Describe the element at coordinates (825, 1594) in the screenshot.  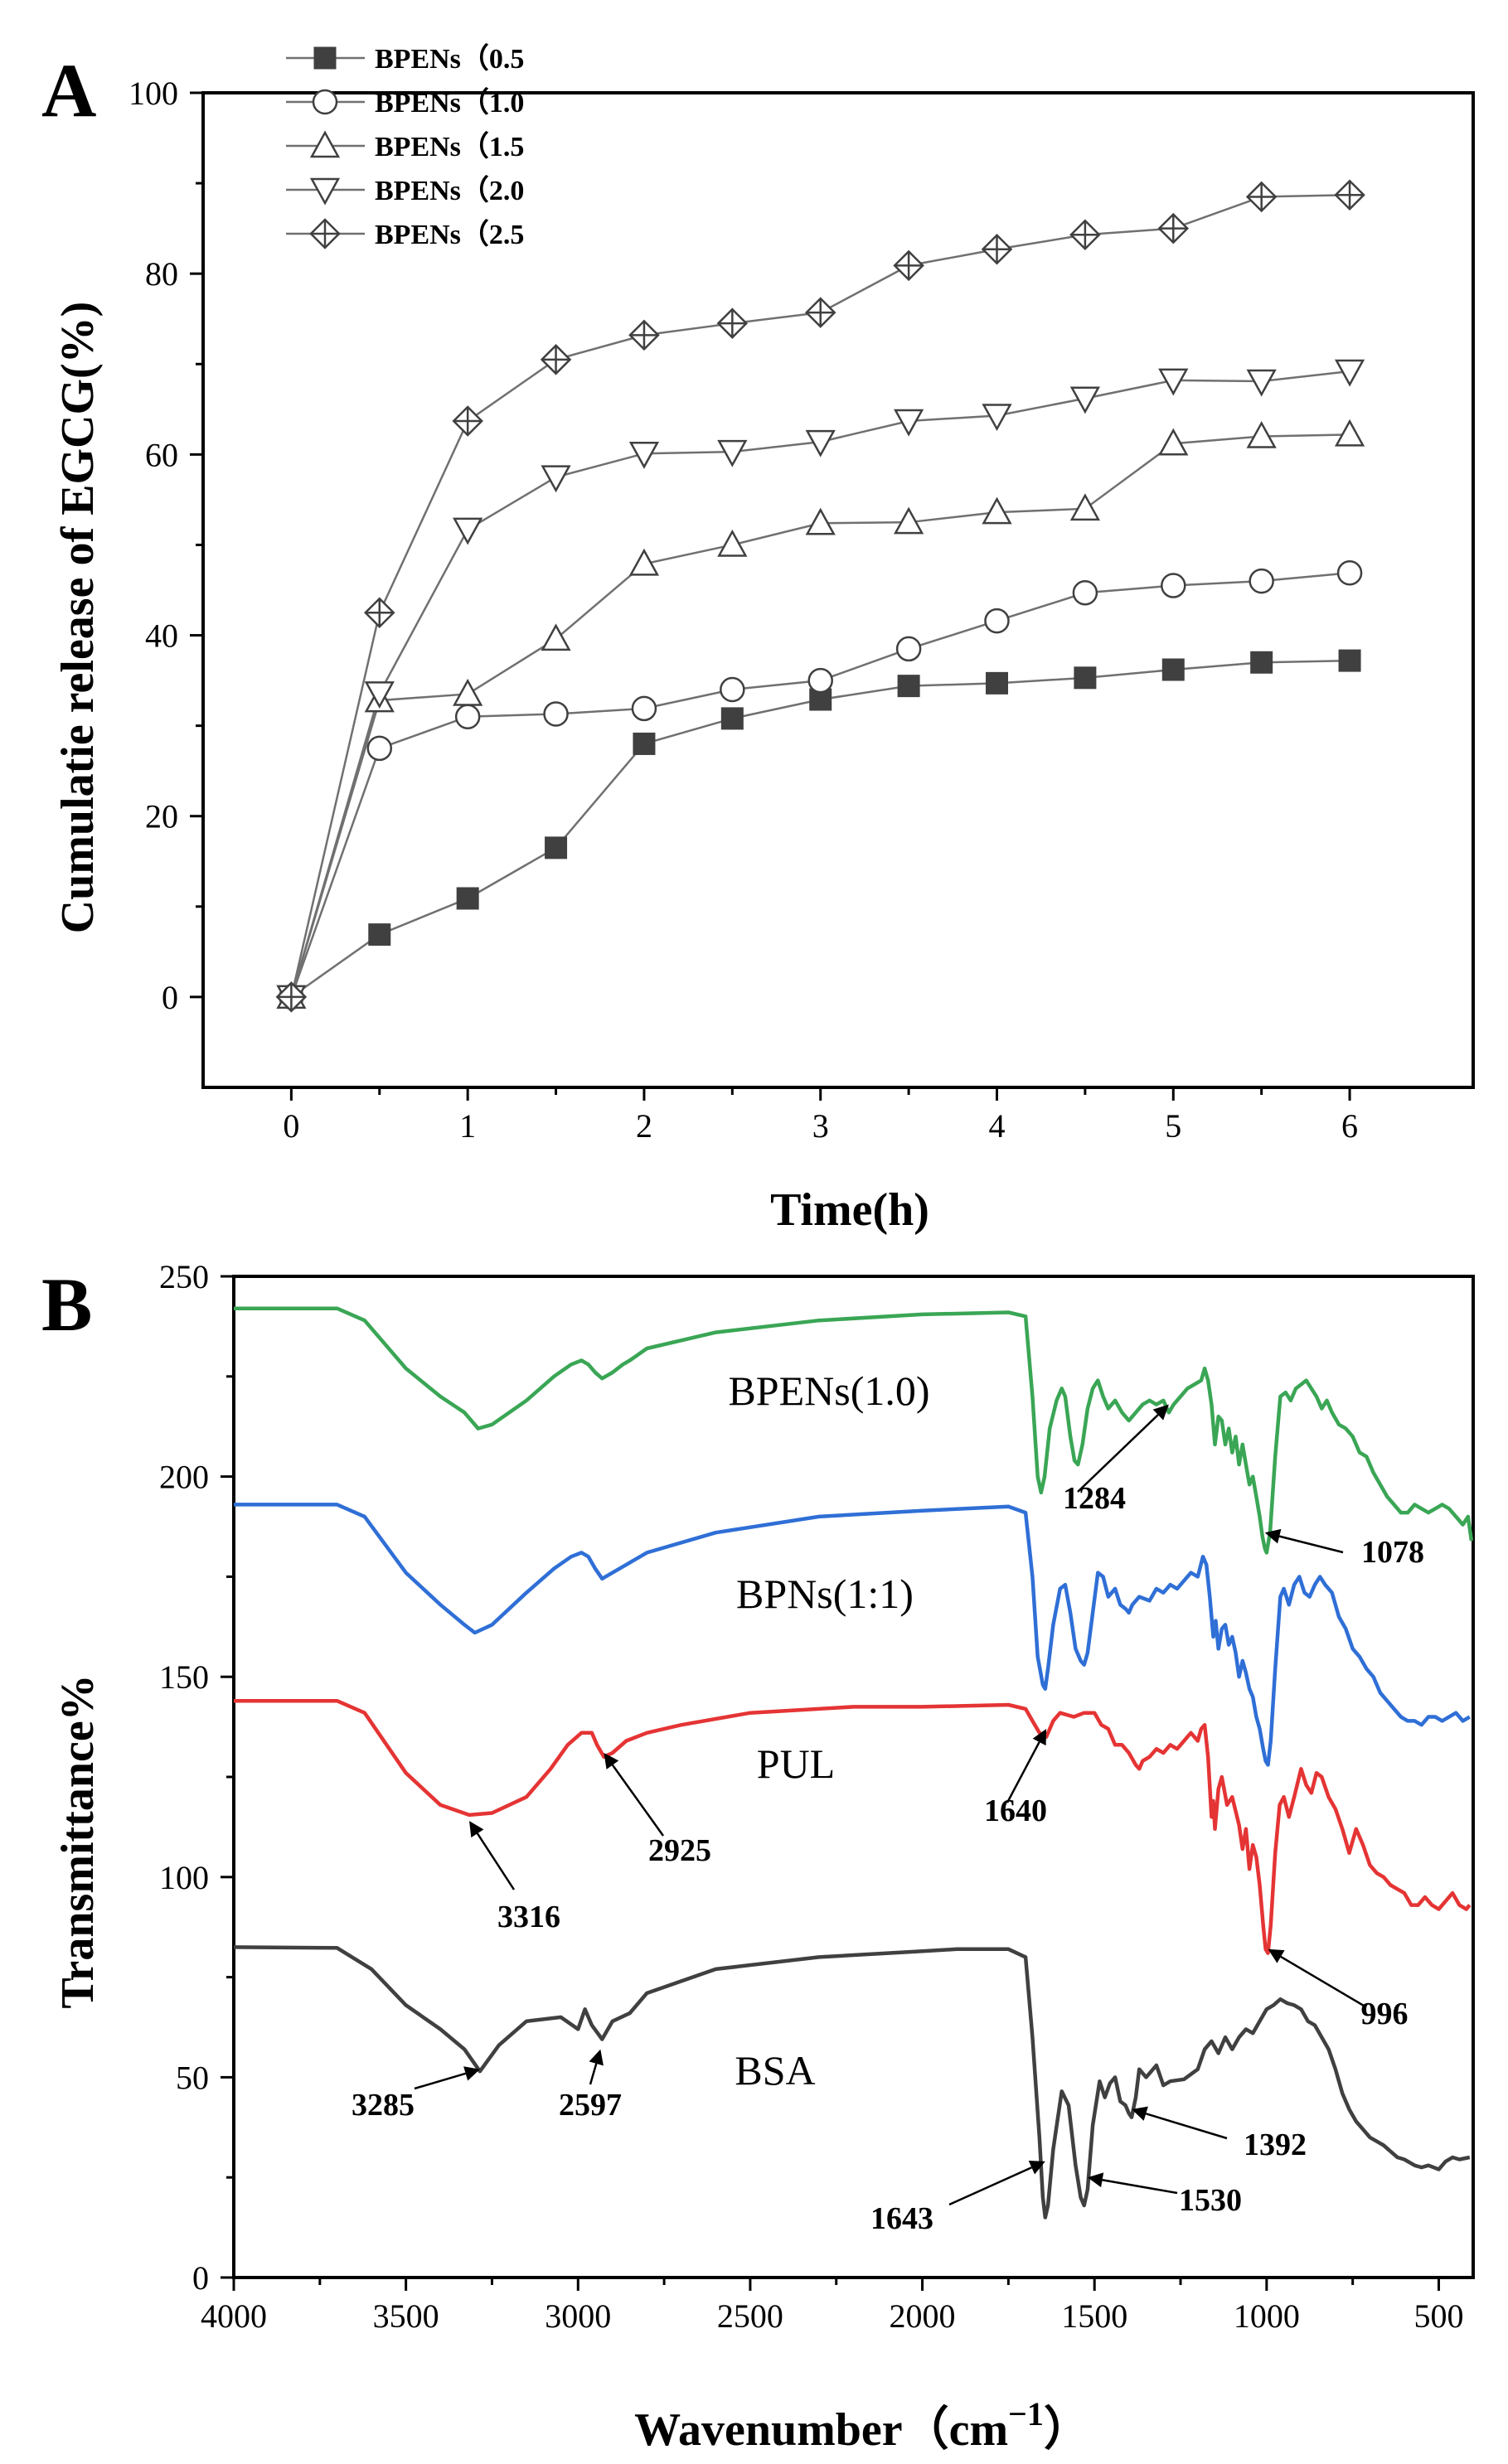
I see `series-label: BPNs(1:1)` at that location.